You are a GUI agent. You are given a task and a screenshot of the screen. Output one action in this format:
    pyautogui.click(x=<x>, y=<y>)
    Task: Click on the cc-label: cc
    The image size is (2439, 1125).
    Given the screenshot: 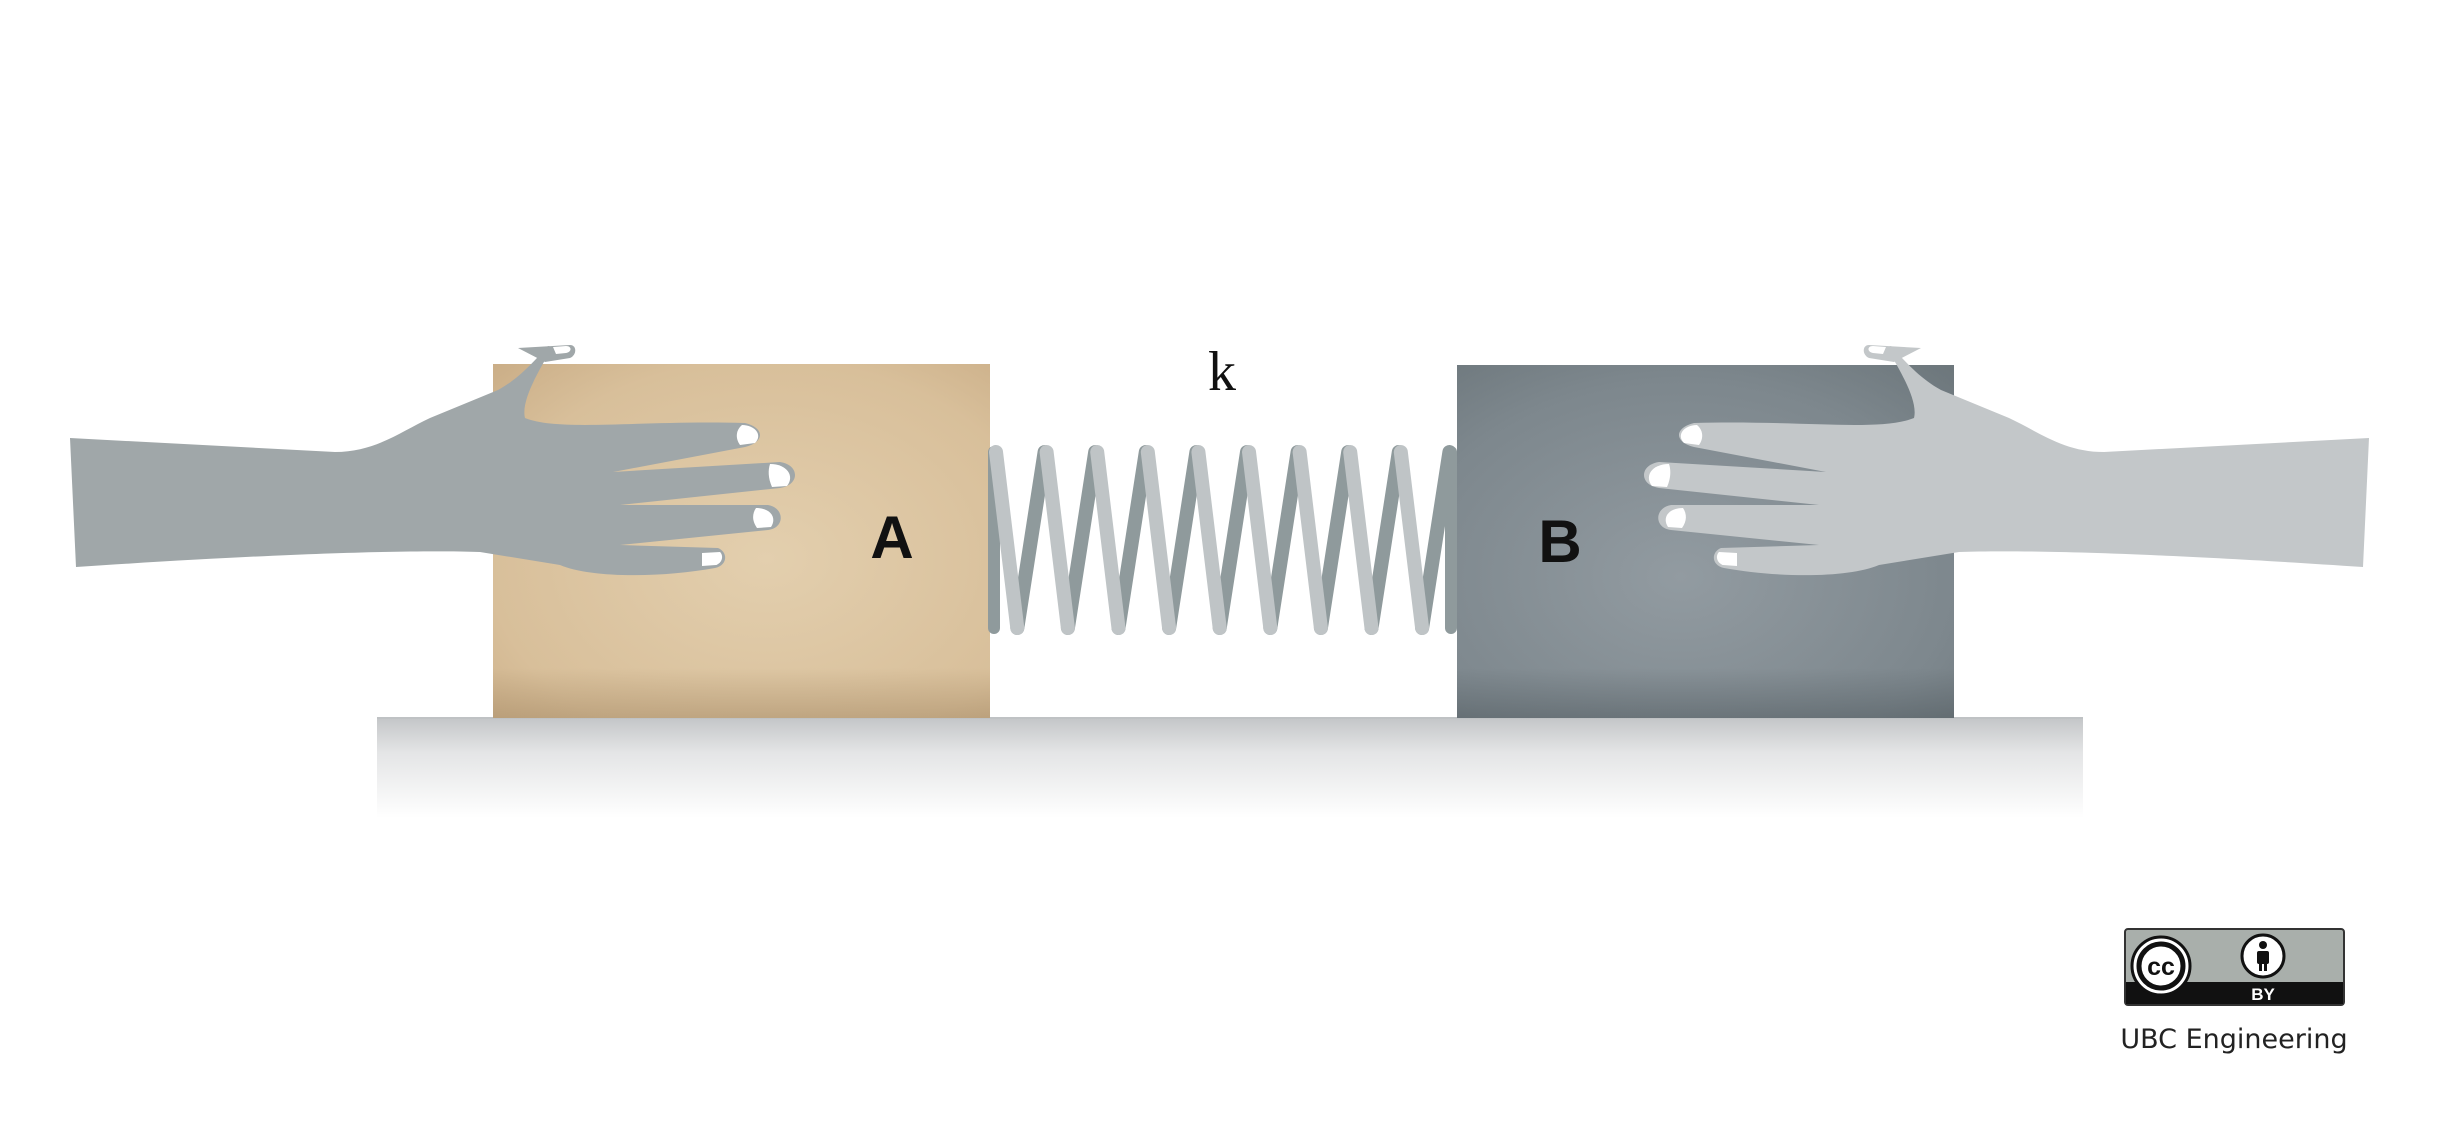 What is the action you would take?
    pyautogui.click(x=2161, y=967)
    